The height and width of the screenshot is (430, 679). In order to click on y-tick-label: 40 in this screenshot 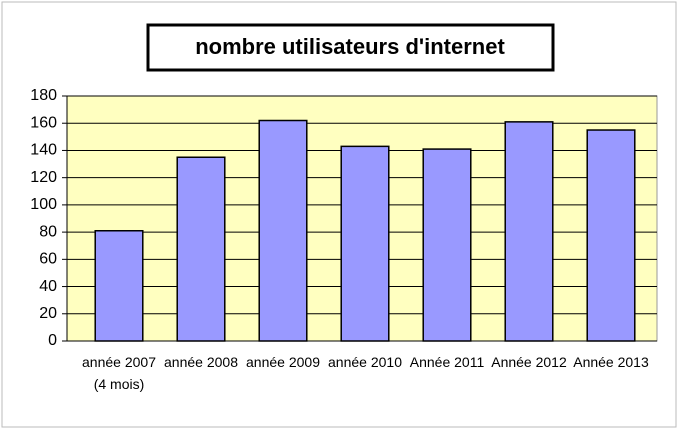, I will do `click(48, 286)`.